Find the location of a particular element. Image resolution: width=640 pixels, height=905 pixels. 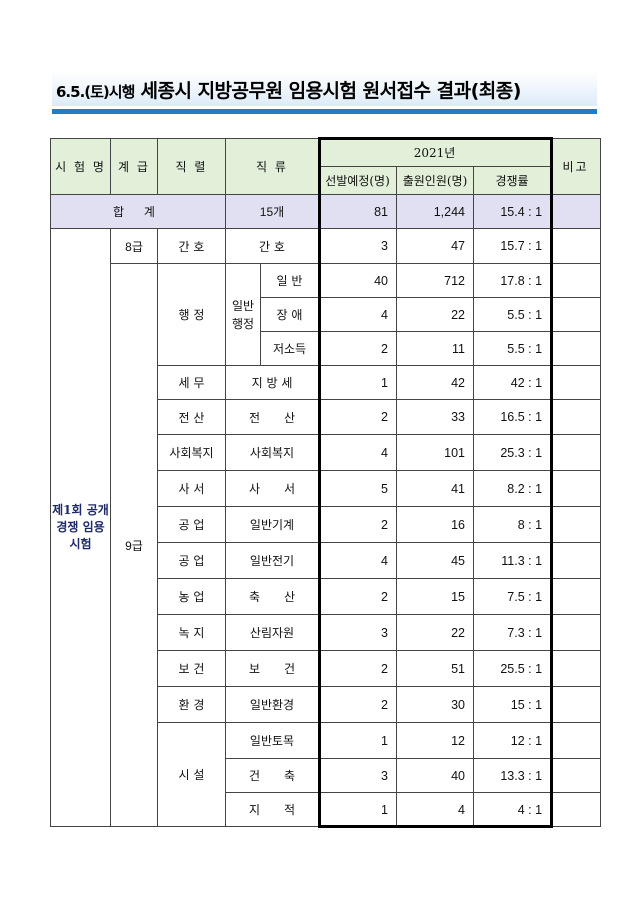

applicants-cell: 33 is located at coordinates (435, 417).